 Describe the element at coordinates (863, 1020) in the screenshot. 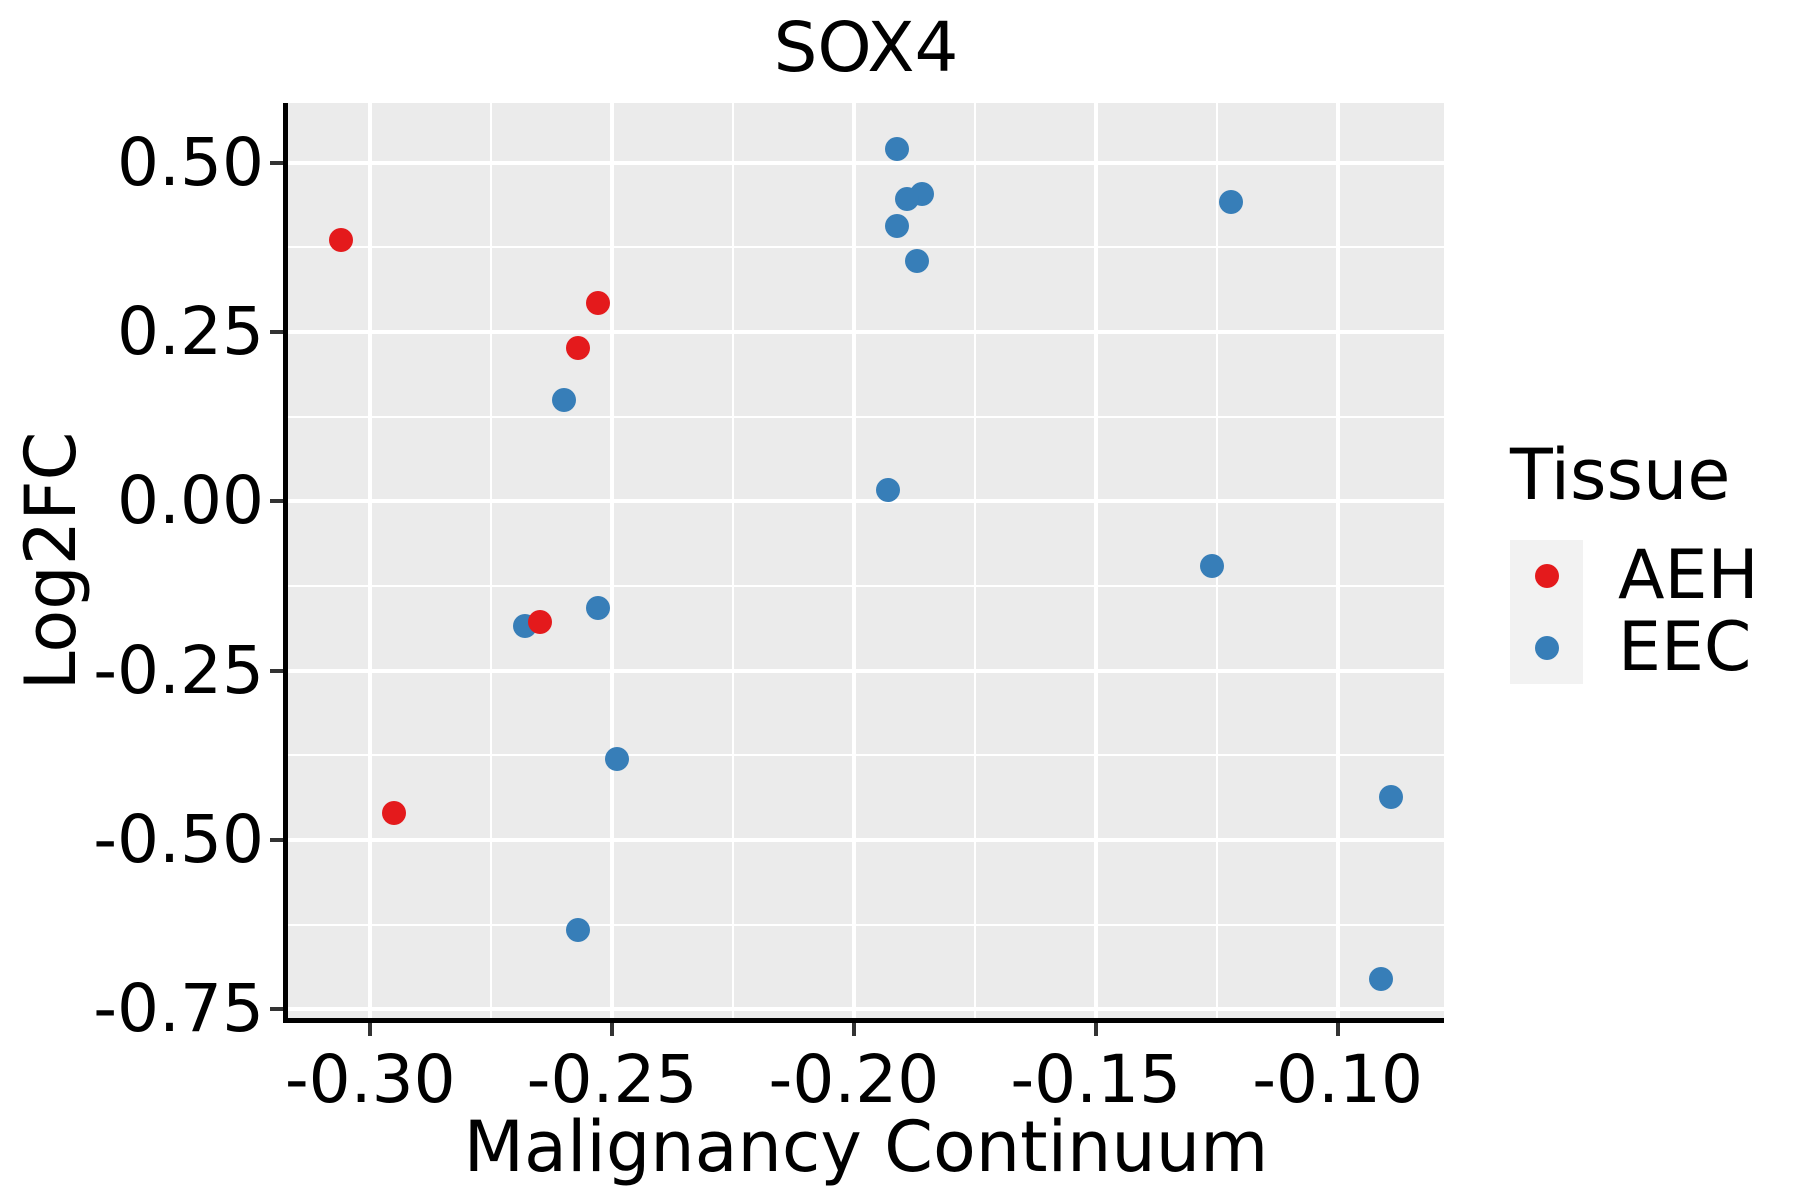

I see `x-axis-line` at that location.